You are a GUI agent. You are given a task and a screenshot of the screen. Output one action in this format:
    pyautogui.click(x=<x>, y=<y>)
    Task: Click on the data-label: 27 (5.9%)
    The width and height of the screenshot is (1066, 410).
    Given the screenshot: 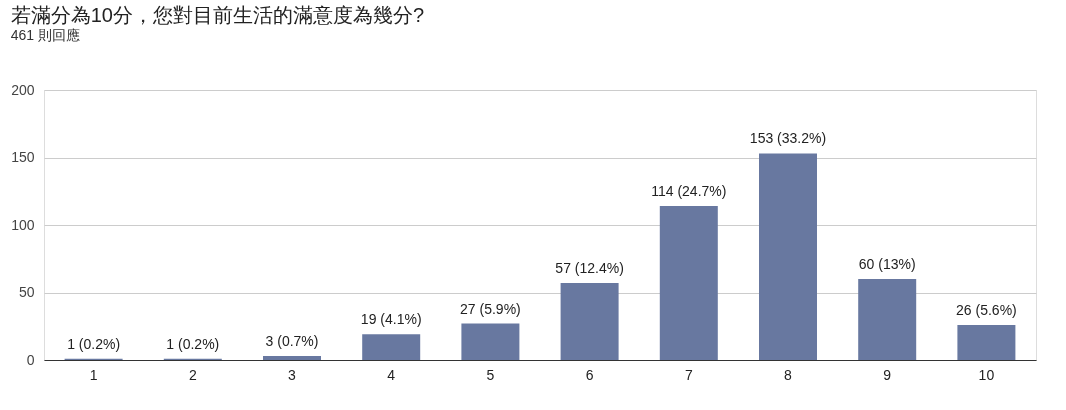 What is the action you would take?
    pyautogui.click(x=490, y=308)
    